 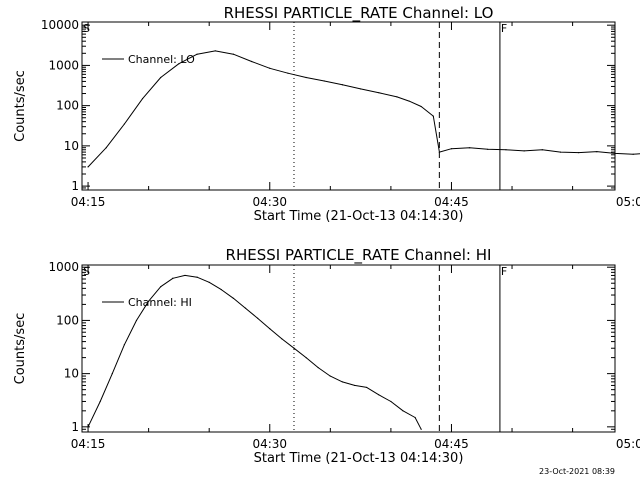 I want to click on chart-title-1: RHESSI PARTICLE_RATE Channel: HI, so click(x=359, y=255).